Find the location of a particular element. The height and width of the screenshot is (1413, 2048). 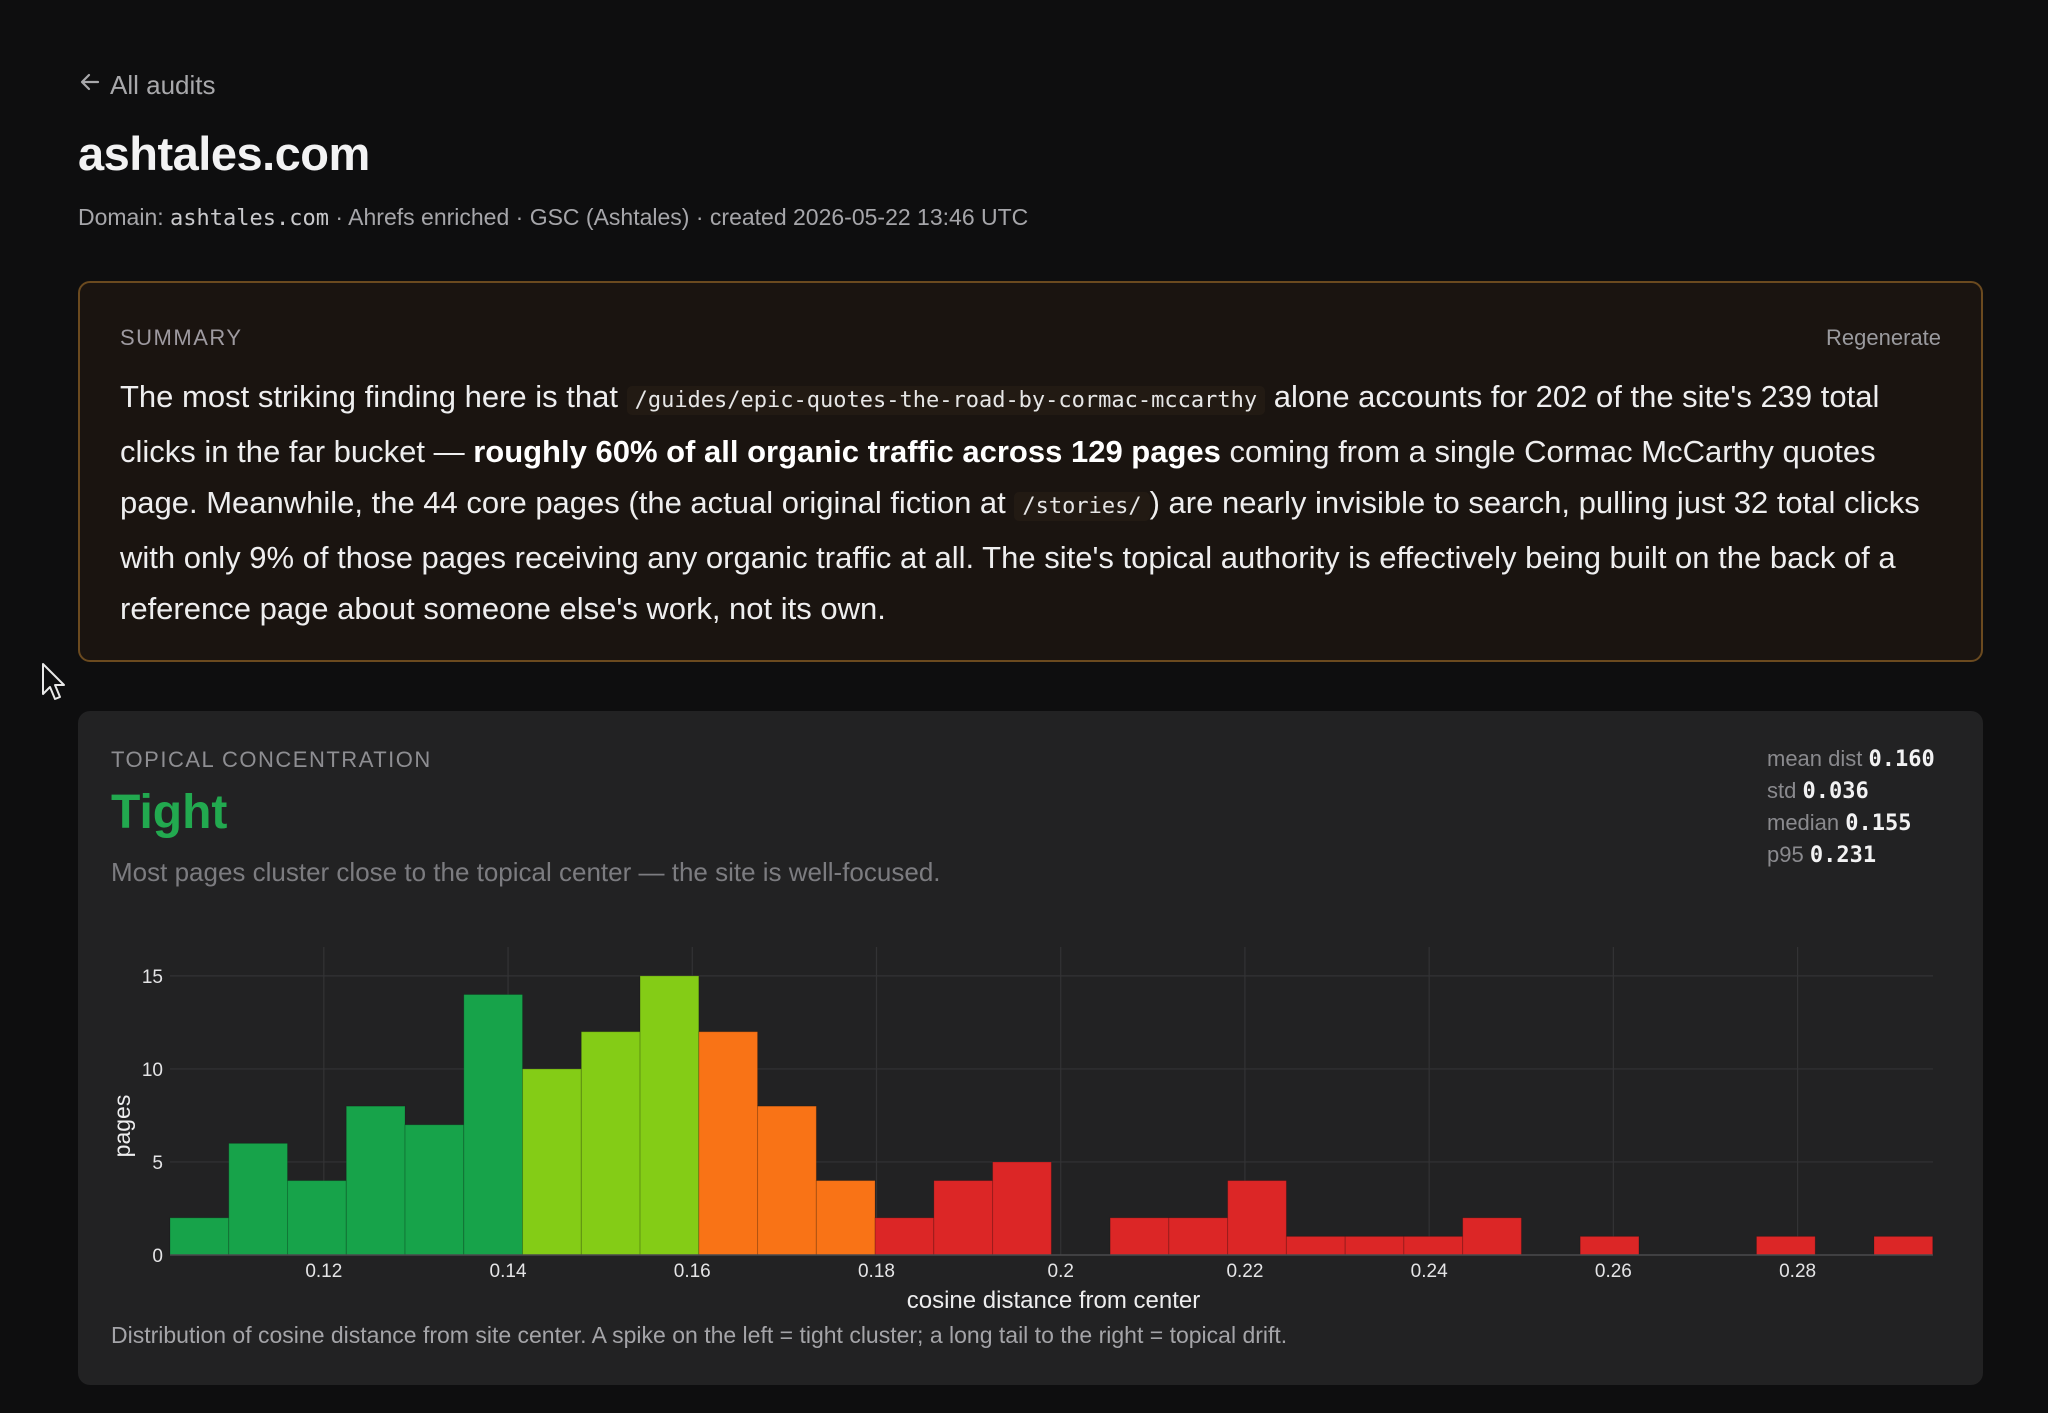

stat-std: std 0.036 is located at coordinates (1851, 791).